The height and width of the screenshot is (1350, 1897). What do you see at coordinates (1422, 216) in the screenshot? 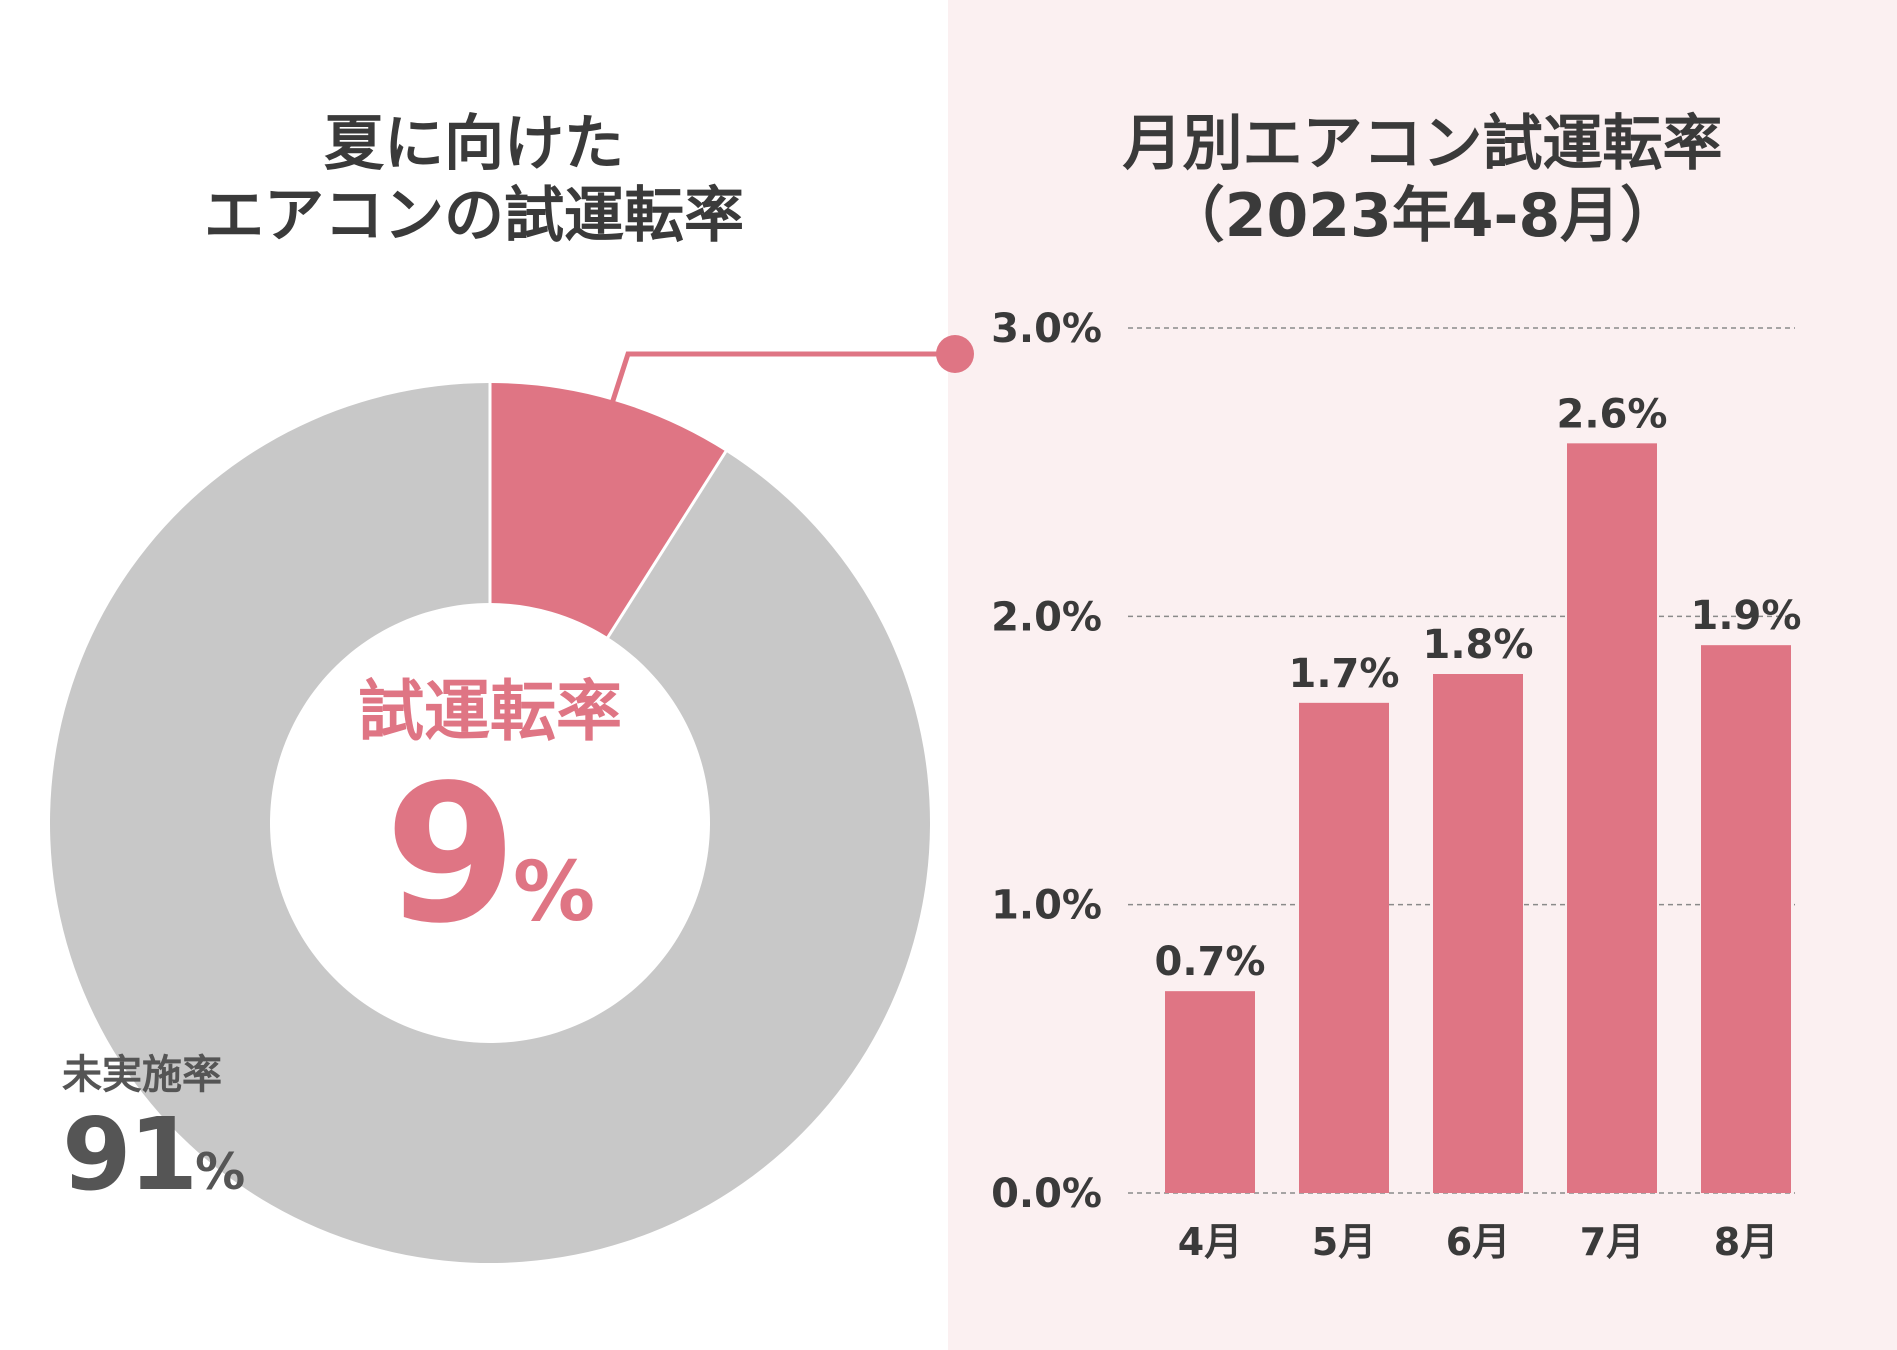
I see `bar-title-line-2: （2023年4-8月）` at bounding box center [1422, 216].